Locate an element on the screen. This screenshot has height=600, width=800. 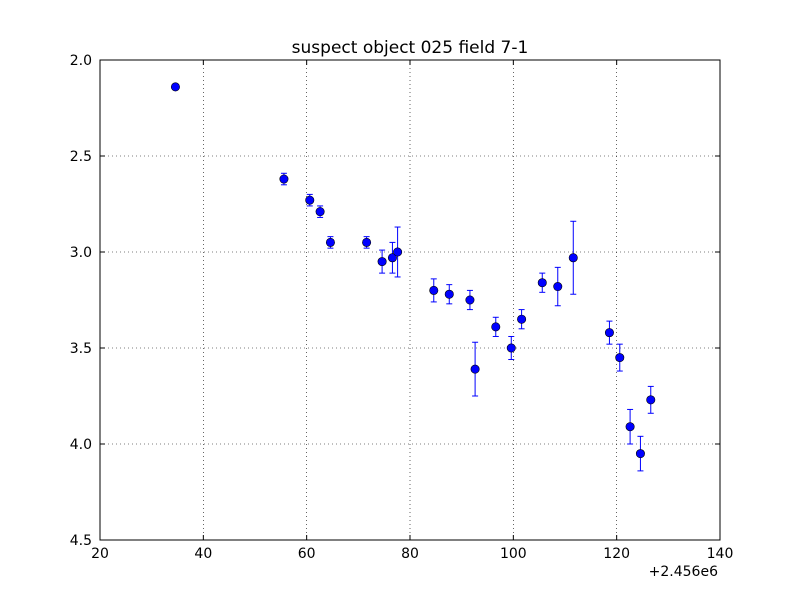
y-tick-label: 4.0 is located at coordinates (81, 445).